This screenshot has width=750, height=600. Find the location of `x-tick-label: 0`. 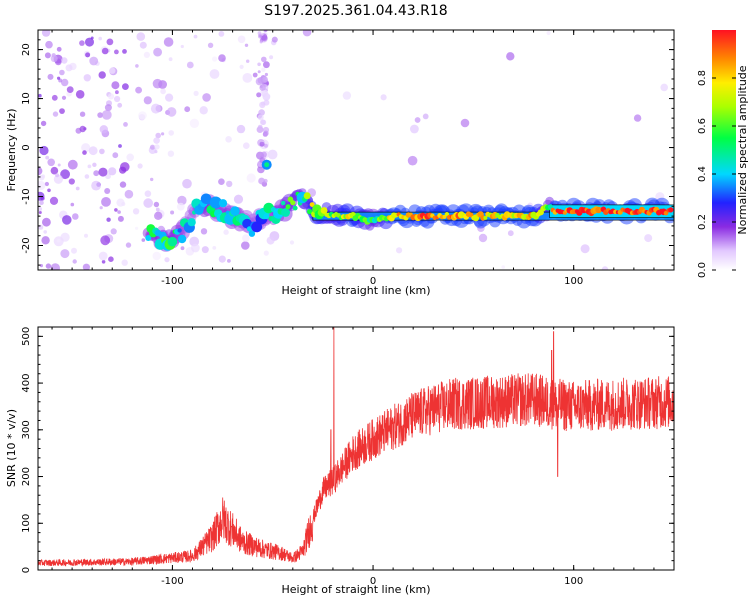

x-tick-label: 0 is located at coordinates (373, 581).